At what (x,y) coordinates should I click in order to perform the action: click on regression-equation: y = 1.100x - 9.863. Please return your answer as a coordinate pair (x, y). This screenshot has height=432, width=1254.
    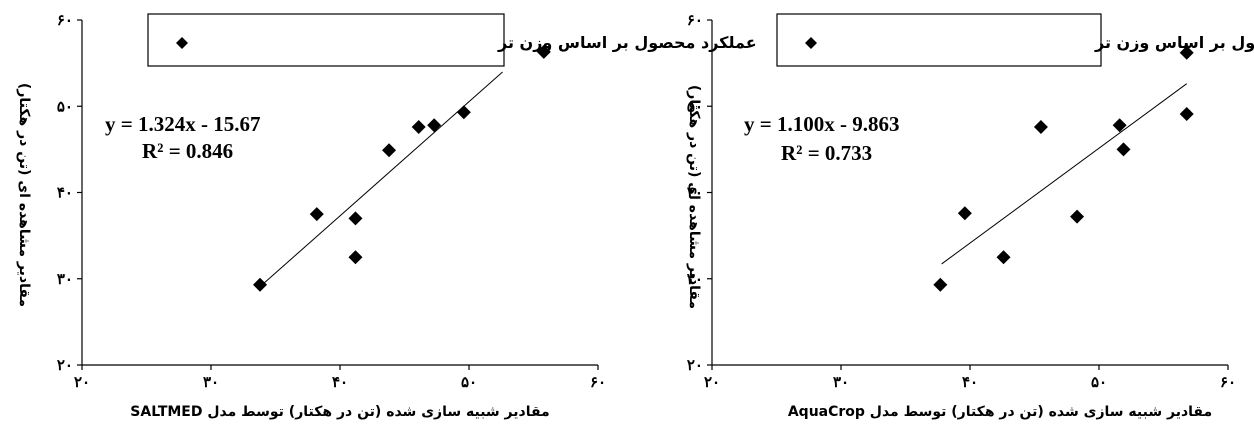
    Looking at the image, I should click on (821, 124).